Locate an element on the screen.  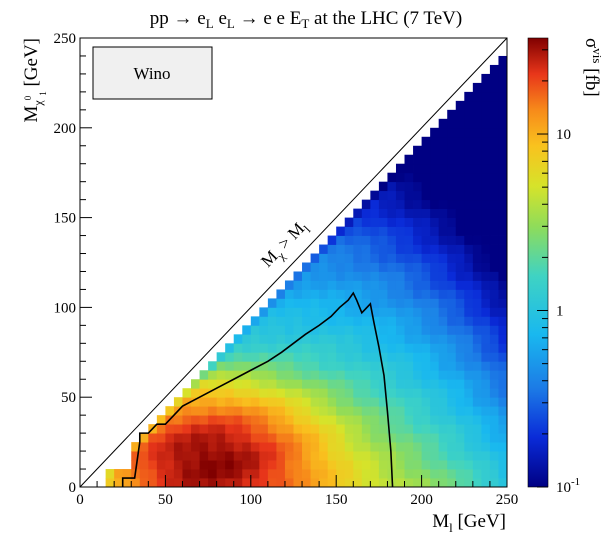
y-tick-label: 150 is located at coordinates (65, 219).